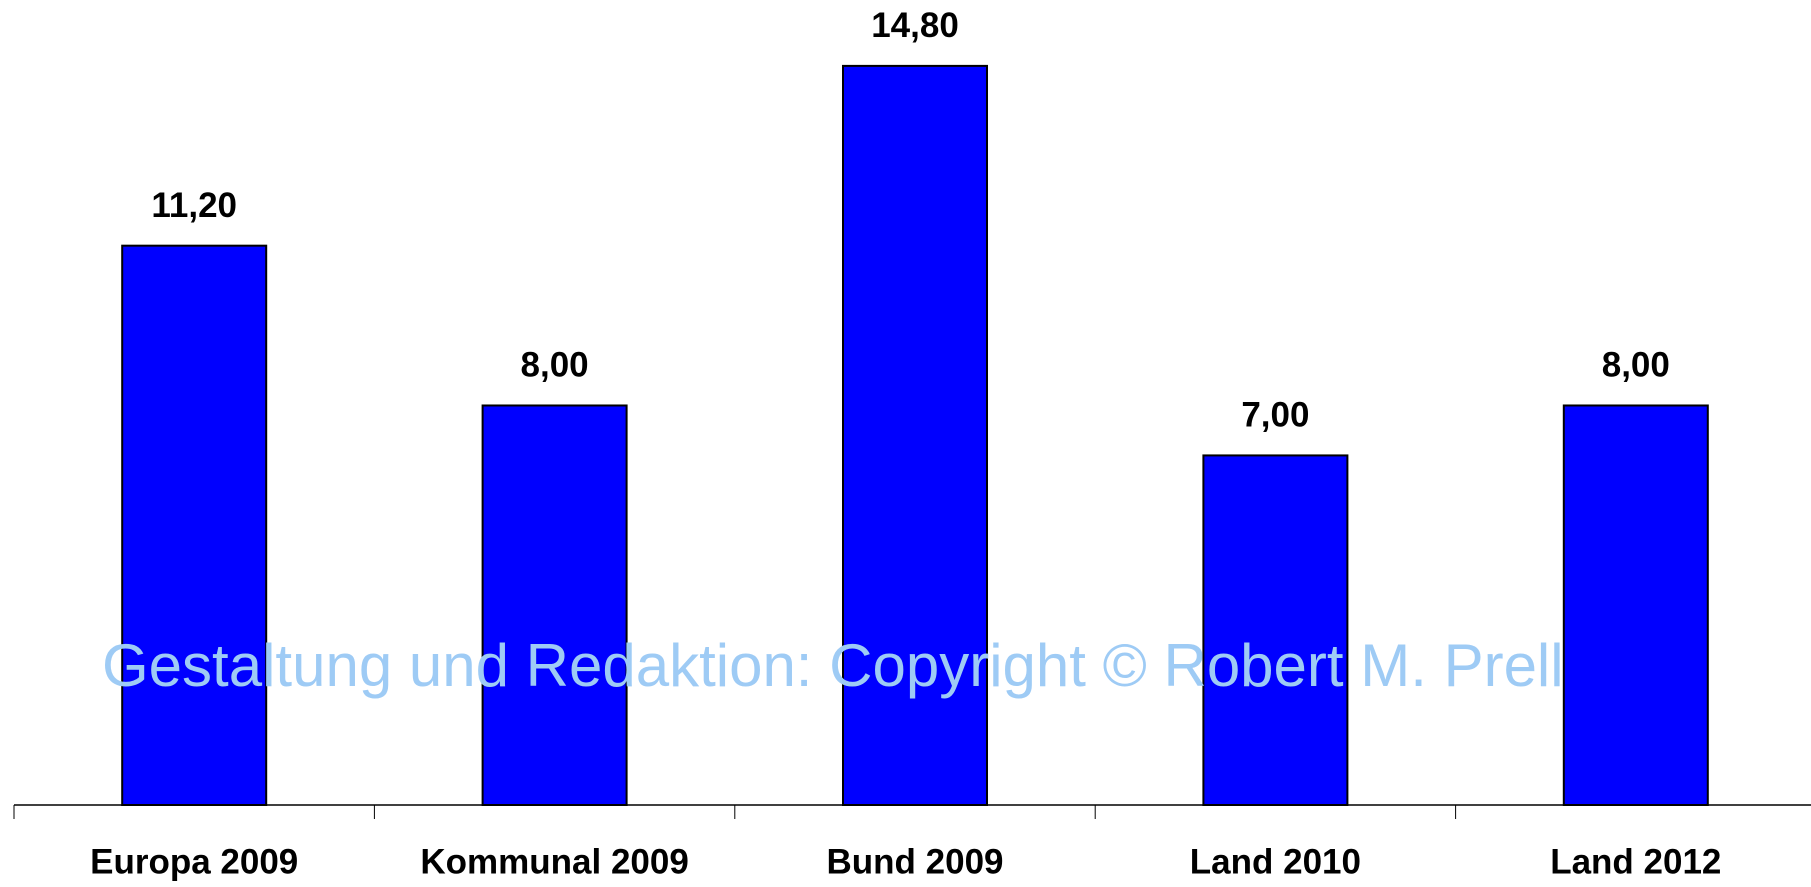 The width and height of the screenshot is (1811, 887). I want to click on x-tick-label: Bund 2009, so click(915, 861).